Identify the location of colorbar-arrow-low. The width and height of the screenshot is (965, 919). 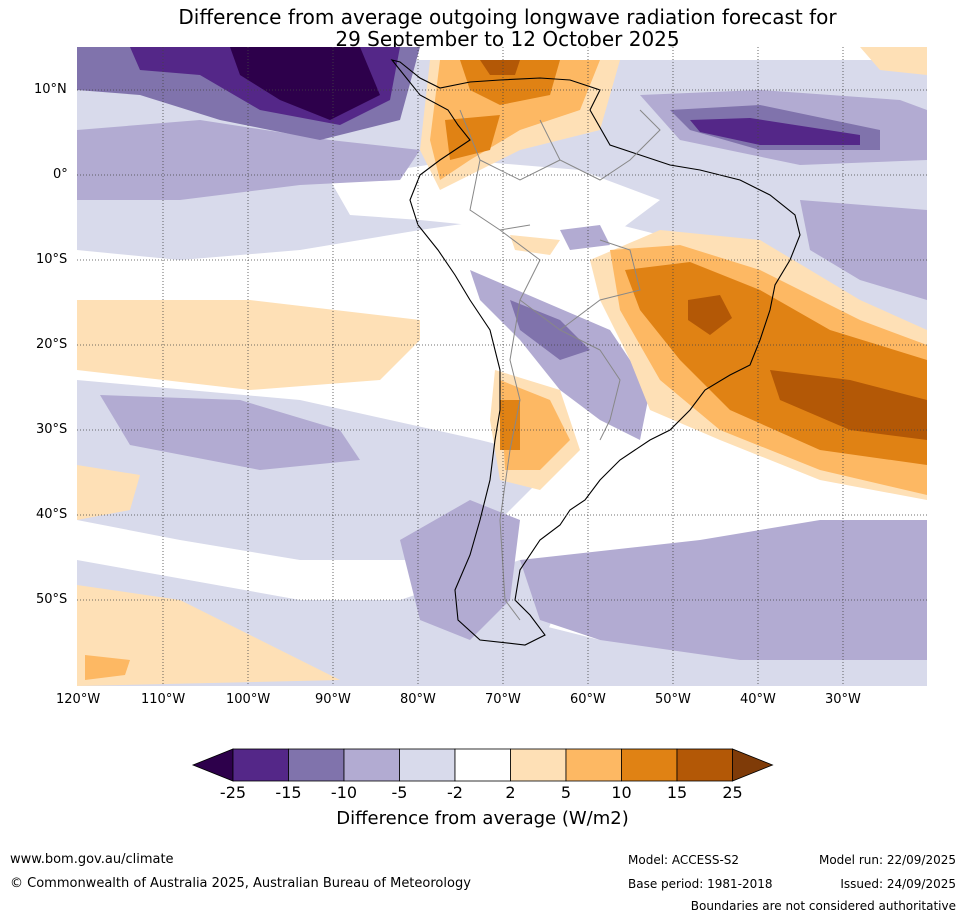
(212, 765).